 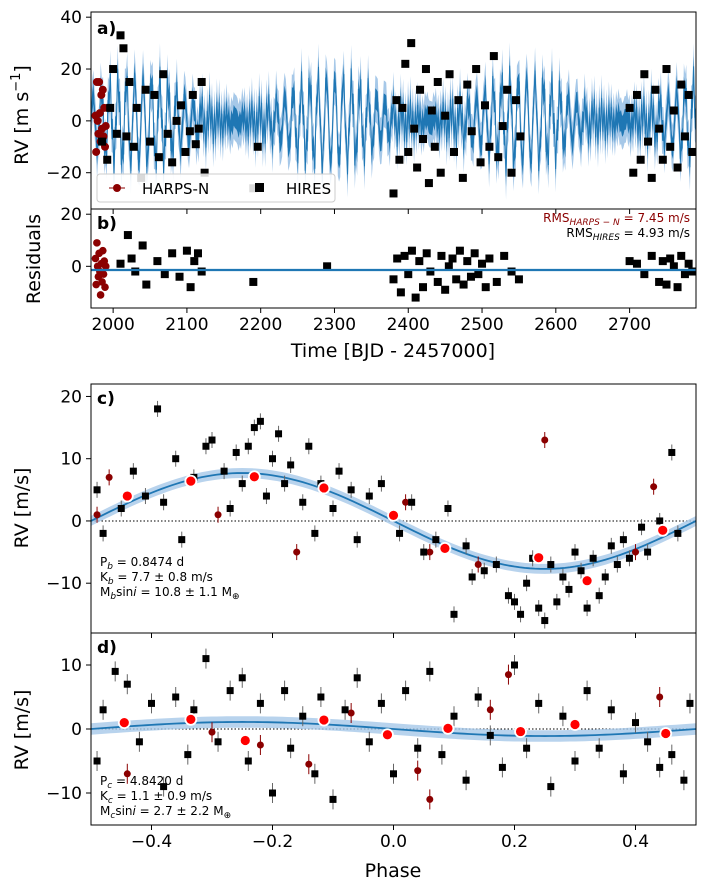 What do you see at coordinates (64, 794) in the screenshot?
I see `y-tick-label: −10` at bounding box center [64, 794].